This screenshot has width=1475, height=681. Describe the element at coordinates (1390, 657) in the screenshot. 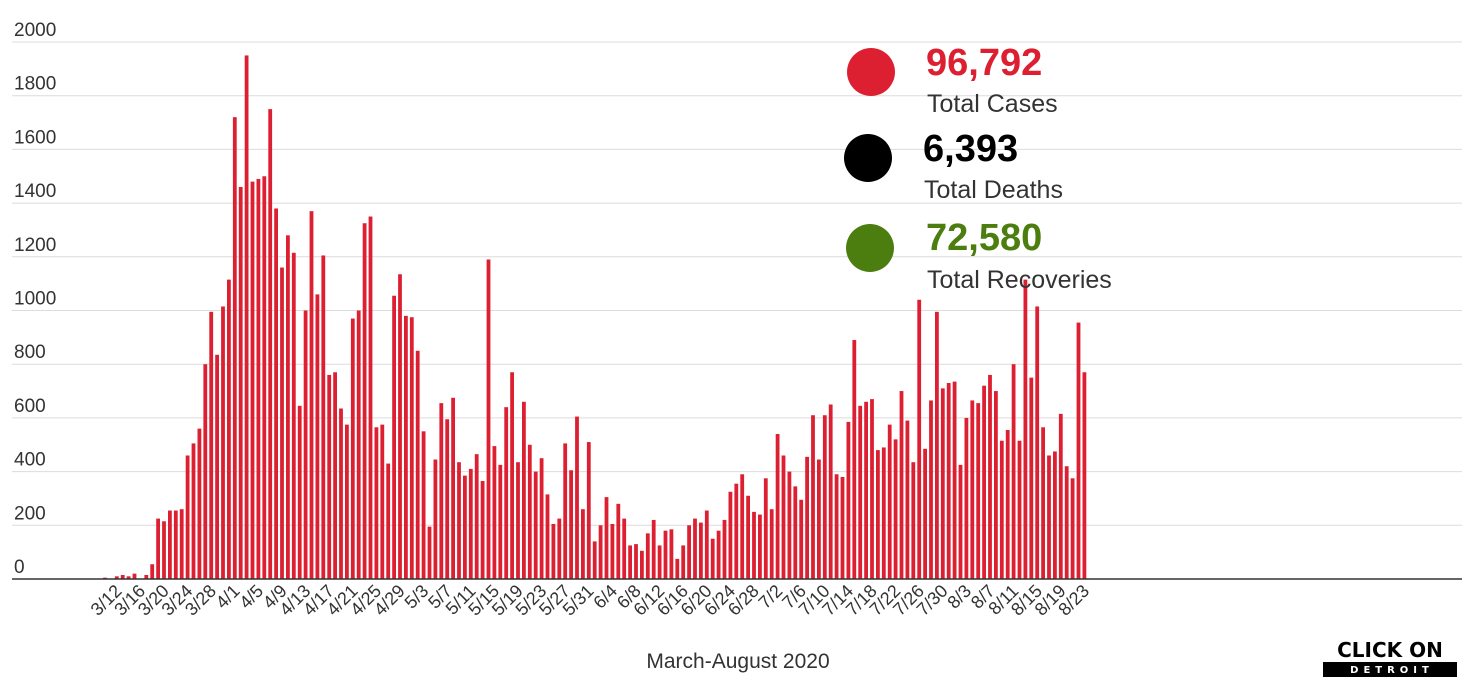

I see `clickondetroit-logo: CLICK ON DETROIT` at that location.